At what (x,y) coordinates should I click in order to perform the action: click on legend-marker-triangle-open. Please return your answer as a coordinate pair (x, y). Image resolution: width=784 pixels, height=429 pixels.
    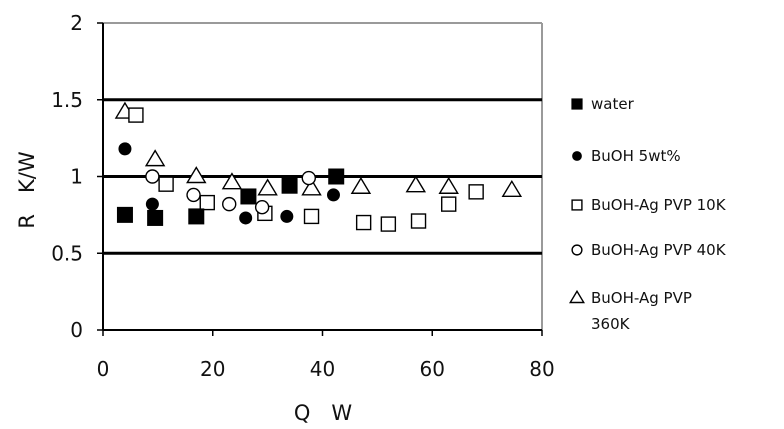
    Looking at the image, I should click on (577, 296).